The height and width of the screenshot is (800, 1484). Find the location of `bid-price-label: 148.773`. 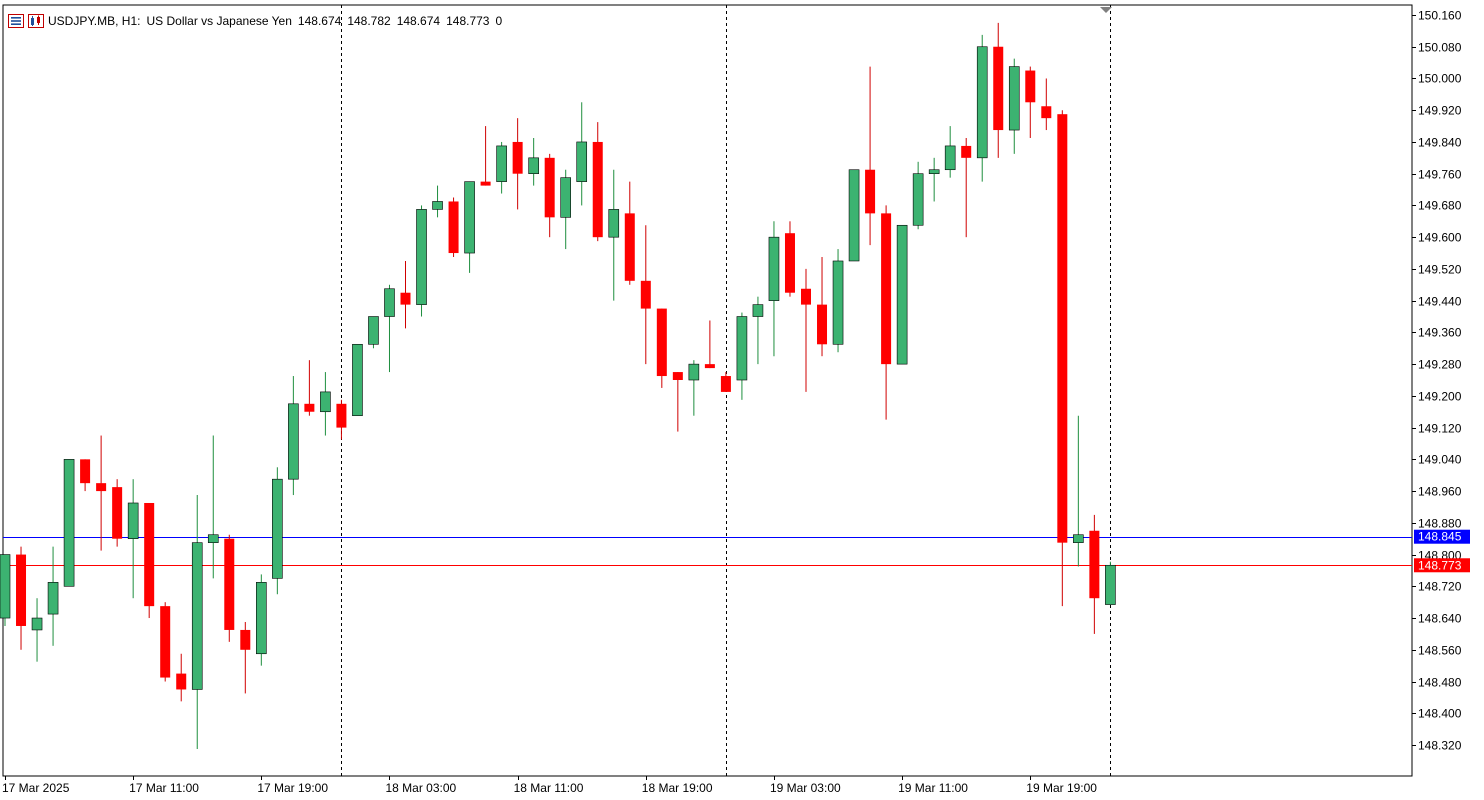

bid-price-label: 148.773 is located at coordinates (1442, 565).